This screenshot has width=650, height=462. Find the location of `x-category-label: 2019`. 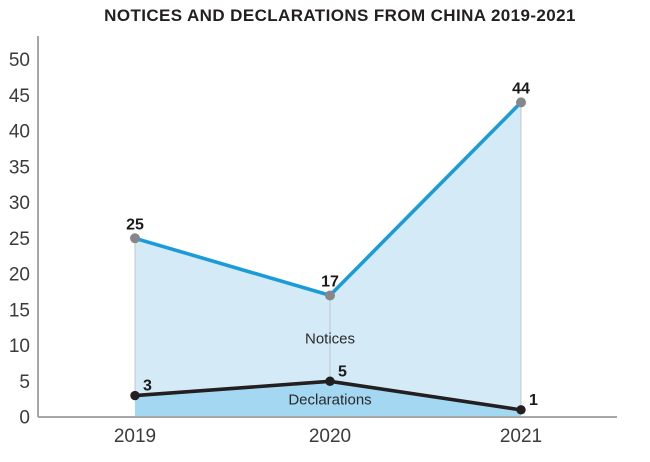

x-category-label: 2019 is located at coordinates (135, 436).